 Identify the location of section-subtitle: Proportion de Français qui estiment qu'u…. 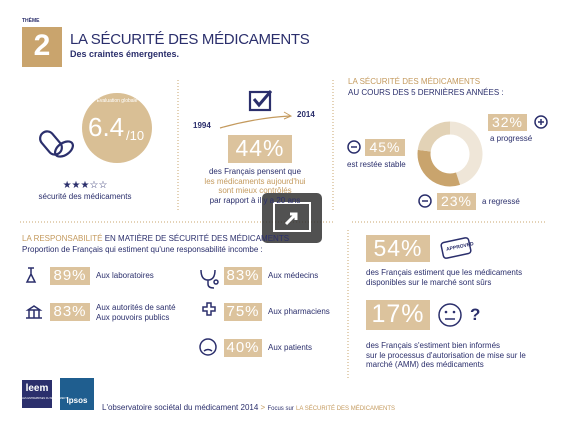
(142, 249).